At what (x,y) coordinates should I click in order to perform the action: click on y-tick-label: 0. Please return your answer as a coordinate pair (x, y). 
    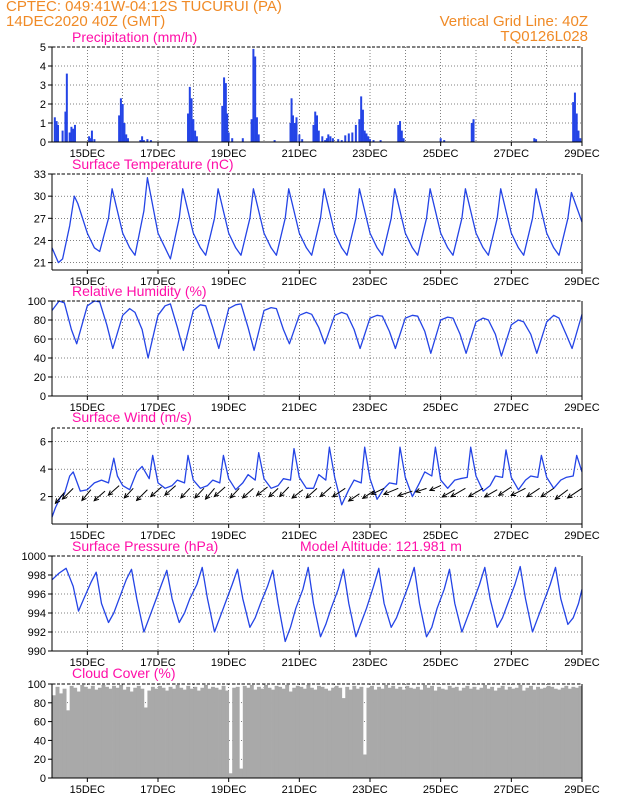
    Looking at the image, I should click on (43, 143).